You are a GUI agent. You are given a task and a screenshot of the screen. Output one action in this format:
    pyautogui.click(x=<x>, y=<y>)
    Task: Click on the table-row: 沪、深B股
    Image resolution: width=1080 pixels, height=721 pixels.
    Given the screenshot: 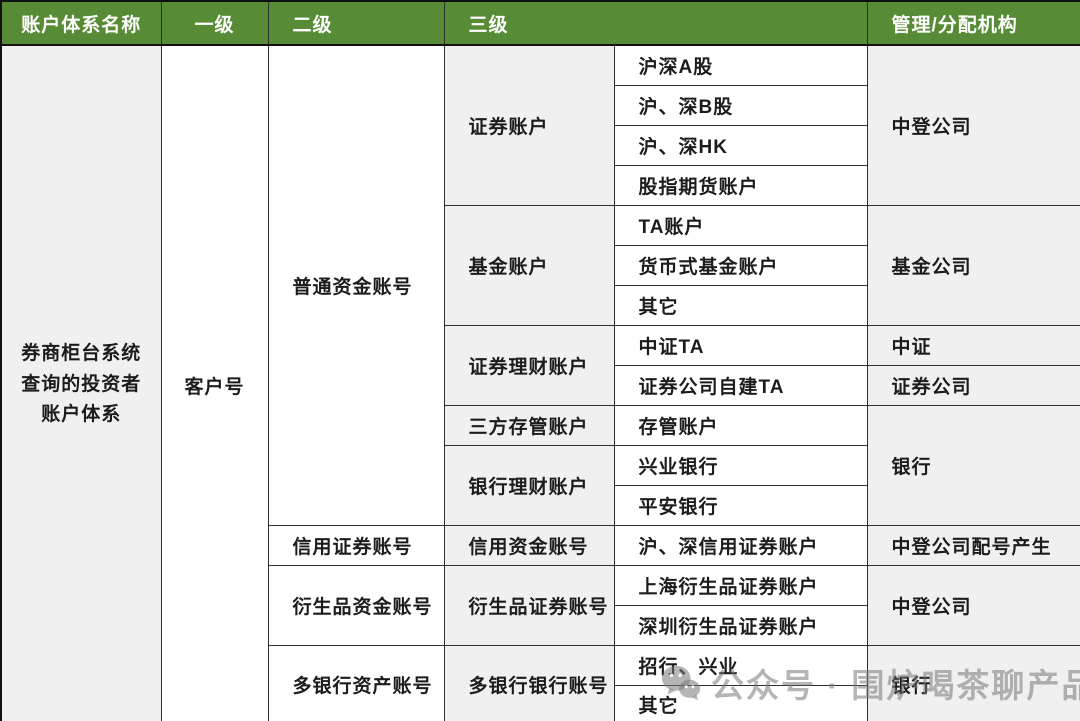 What is the action you would take?
    pyautogui.click(x=540, y=105)
    